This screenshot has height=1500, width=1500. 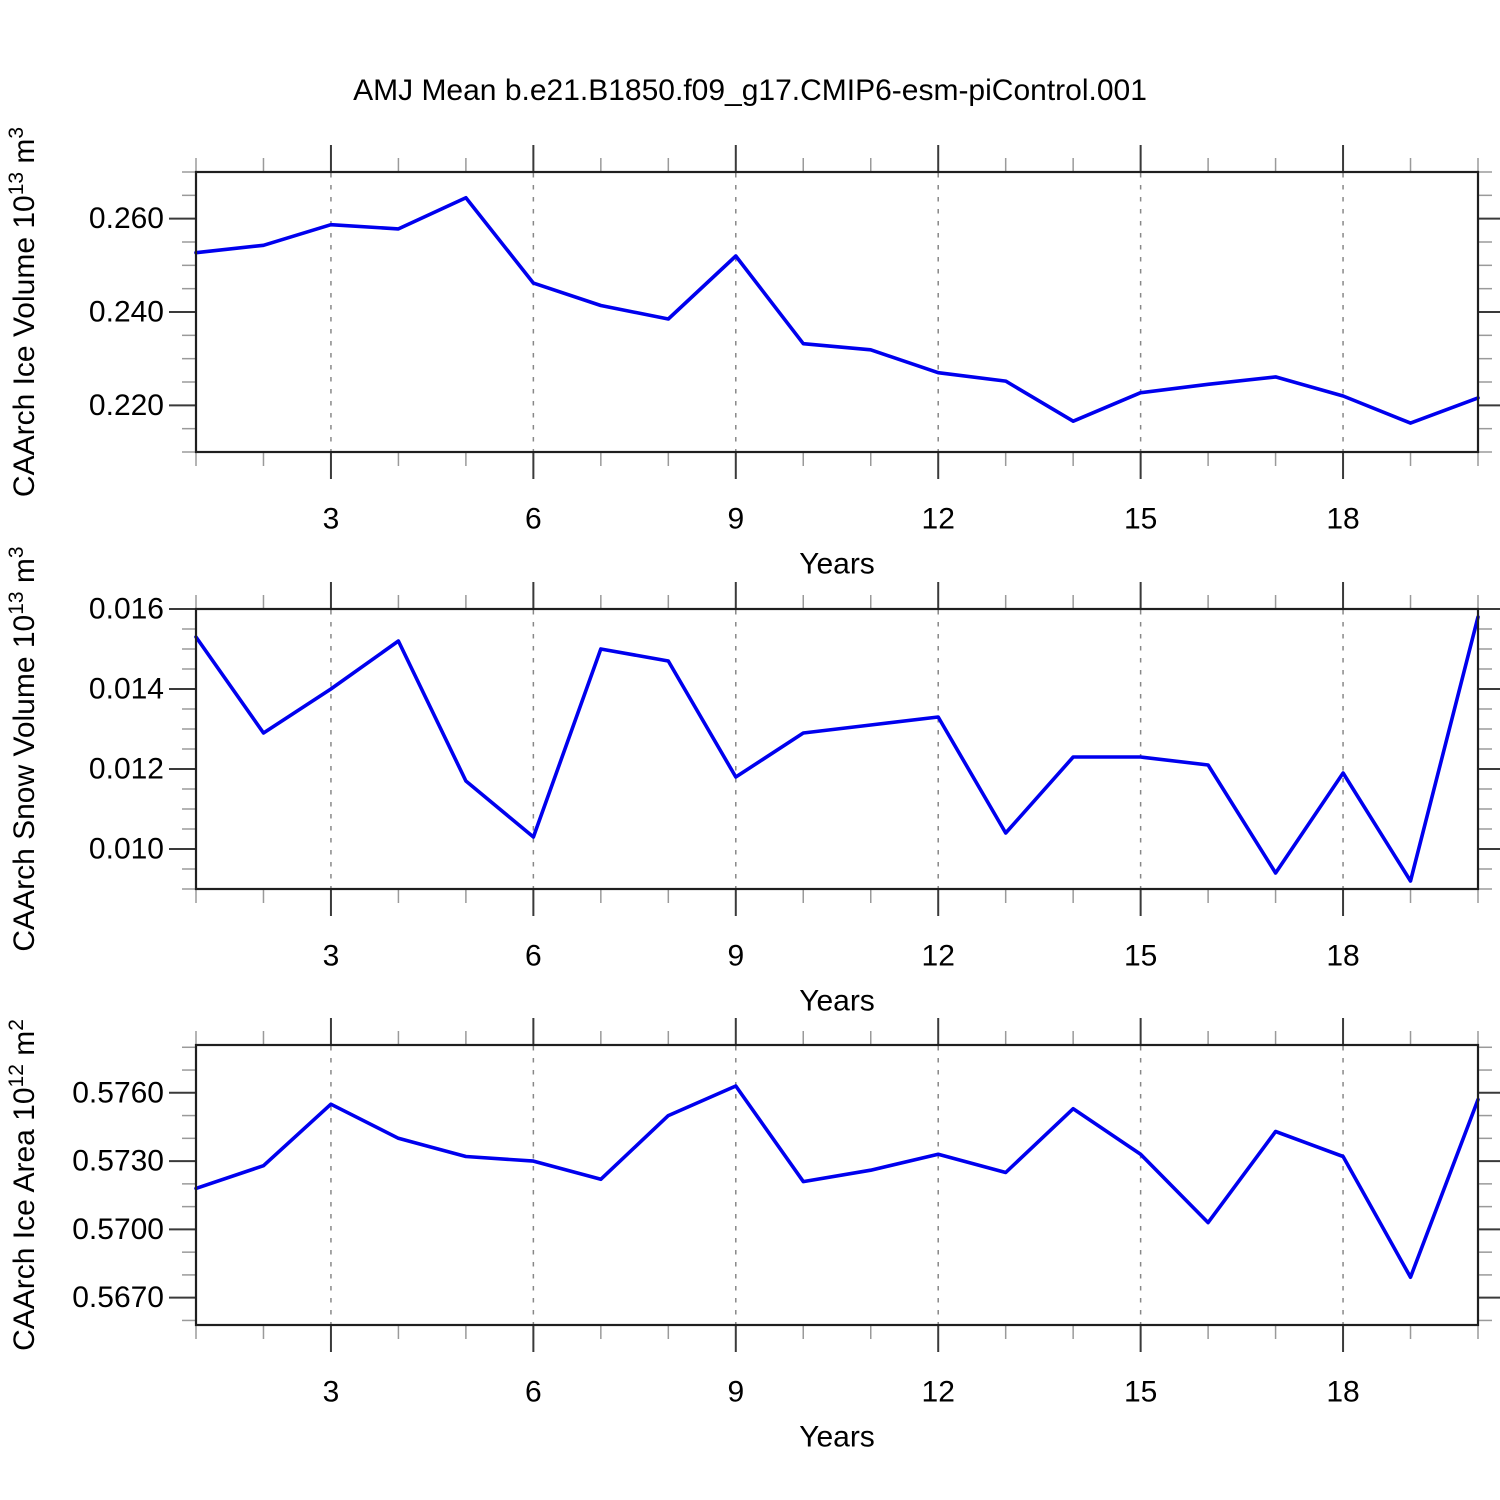 I want to click on y-tick-label: 0.5670, so click(x=118, y=1297).